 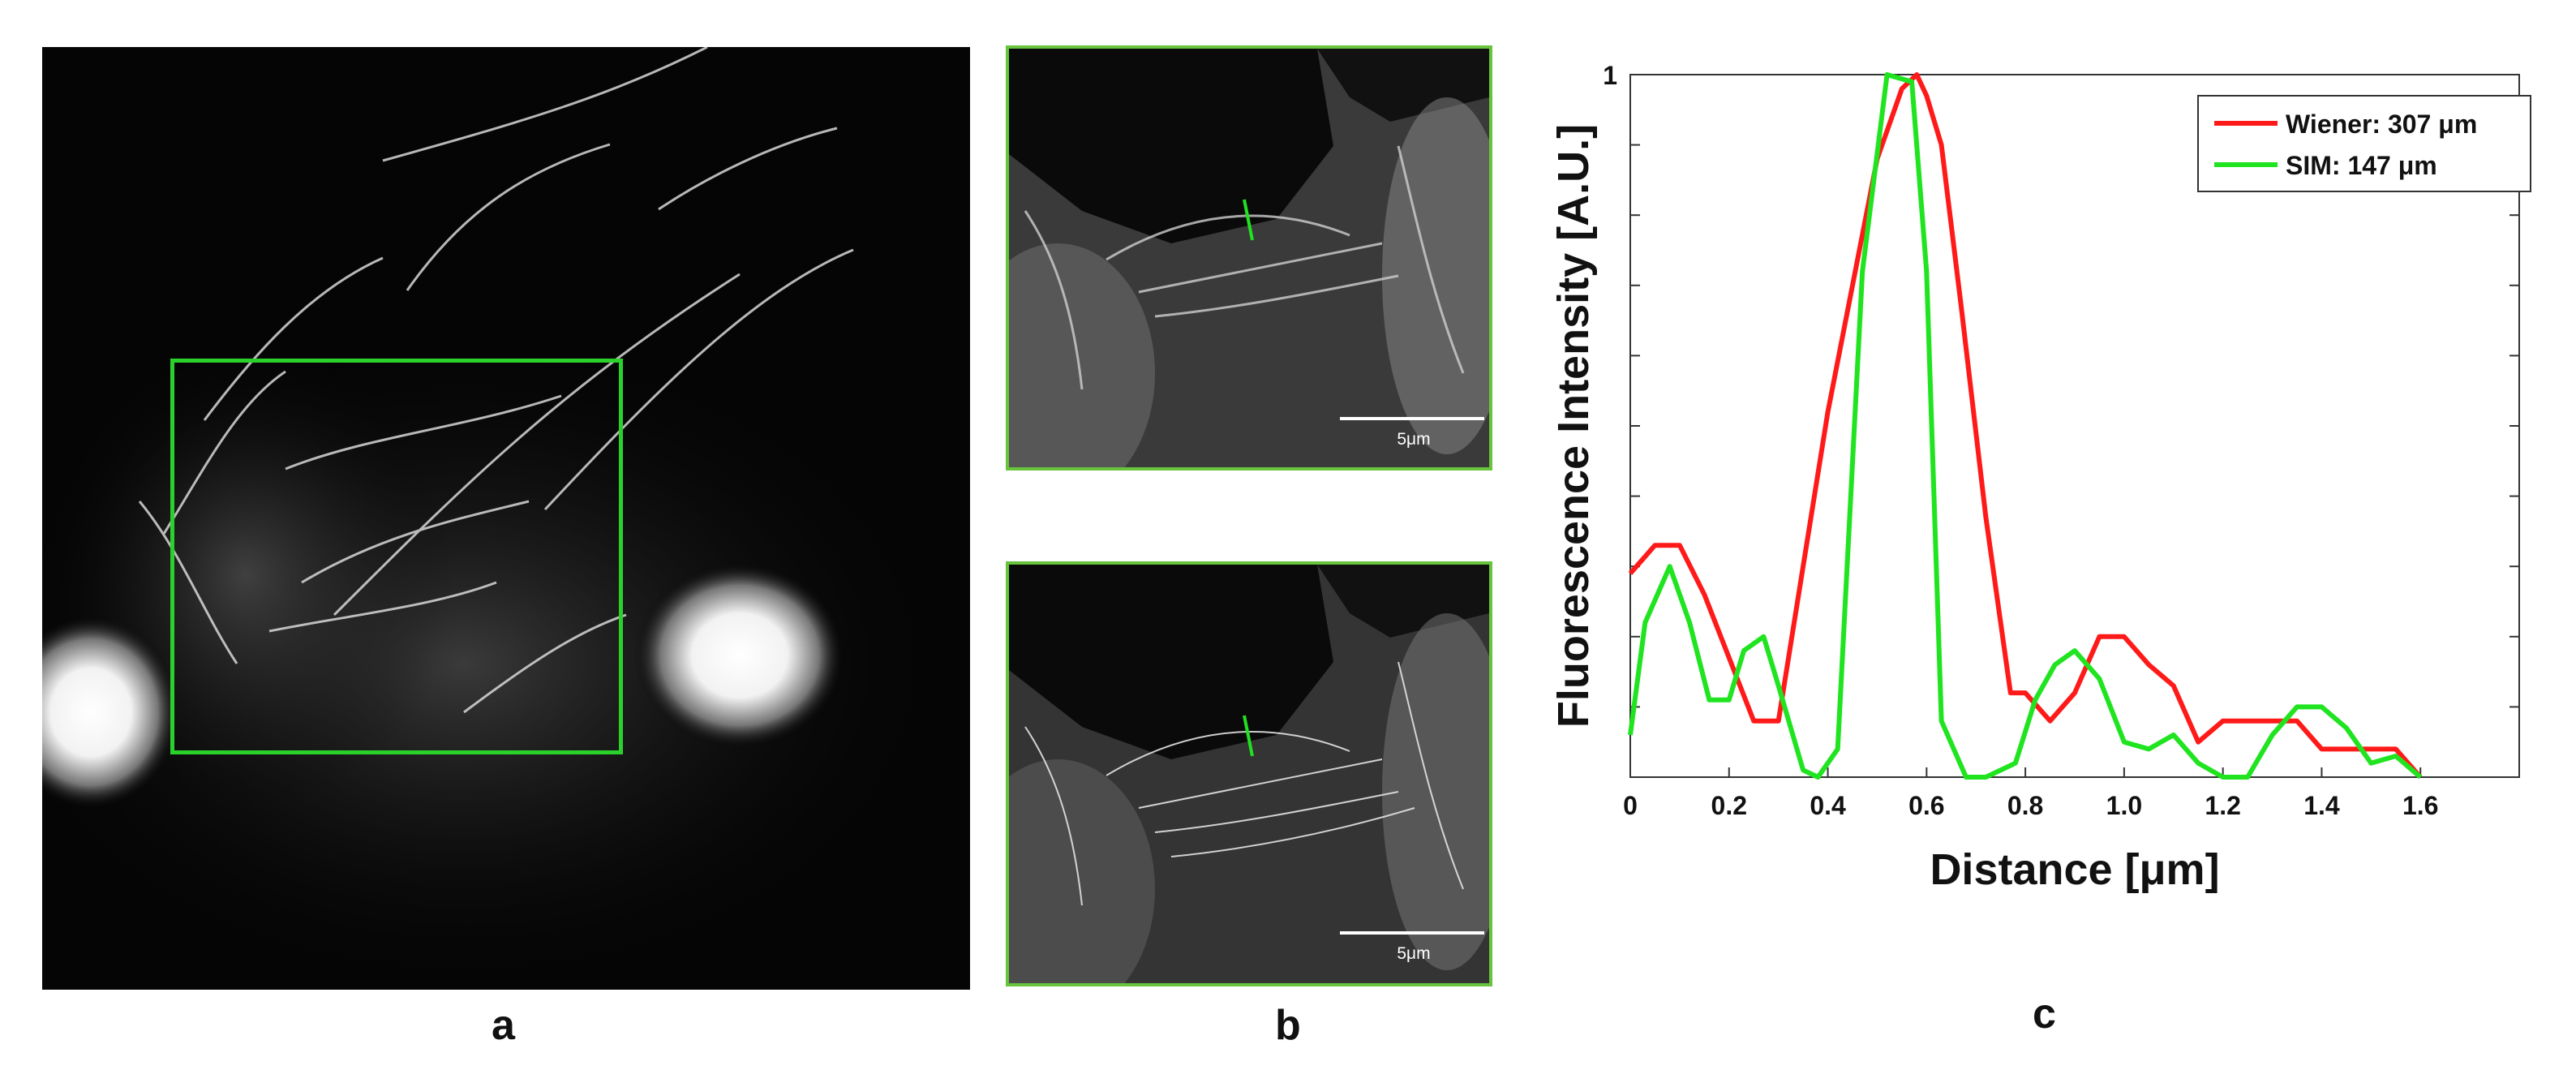 What do you see at coordinates (1573, 426) in the screenshot?
I see `y-axis-title: Fluorescence Intensity [A.U.]` at bounding box center [1573, 426].